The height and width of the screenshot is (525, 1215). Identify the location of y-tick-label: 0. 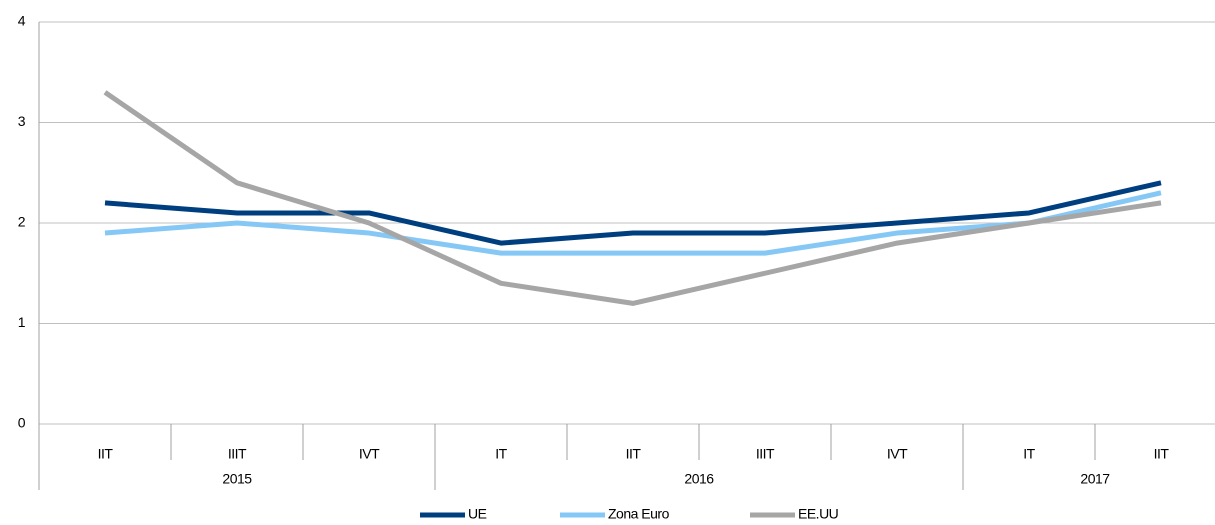
(22, 423).